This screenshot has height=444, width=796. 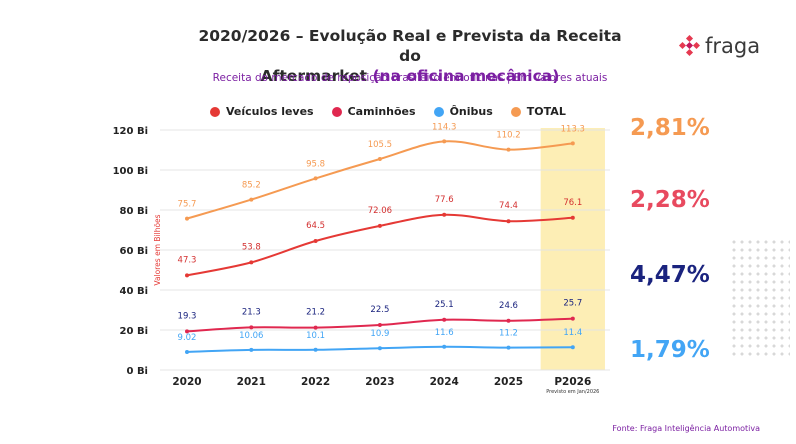 I want to click on legend-dot-total, so click(x=515, y=111).